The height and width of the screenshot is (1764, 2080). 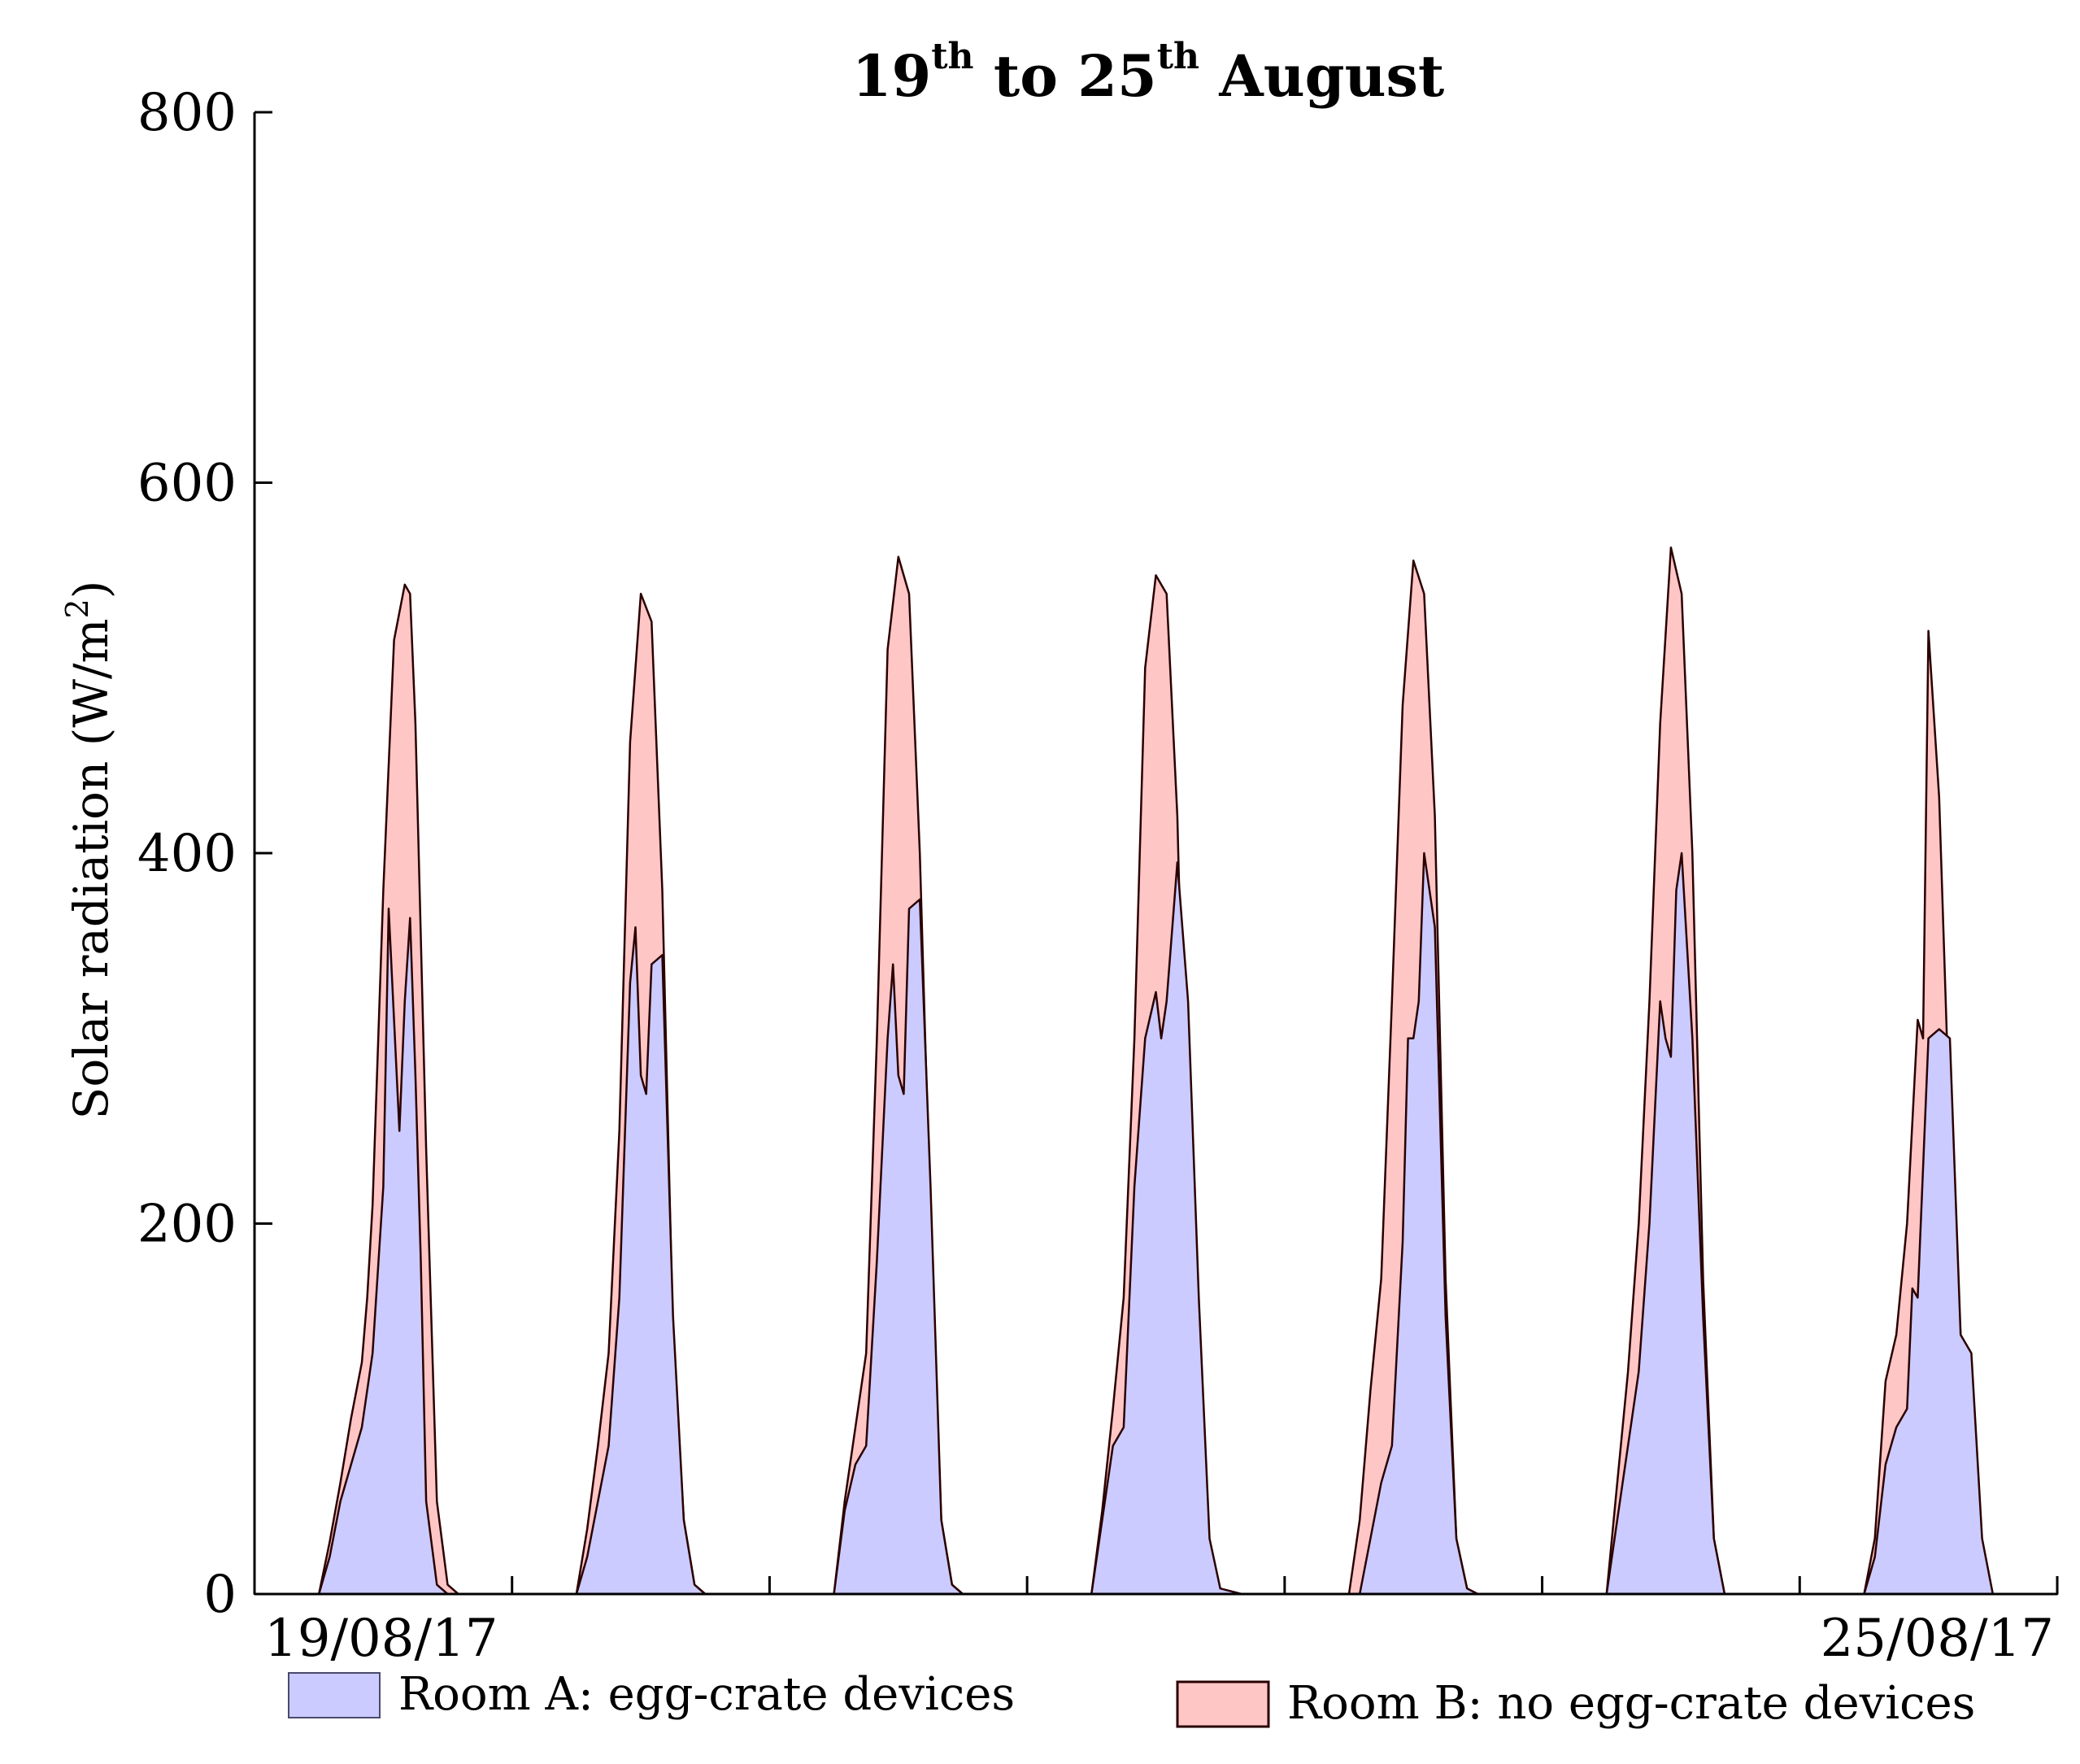 I want to click on y-tick-label: 600, so click(x=187, y=484).